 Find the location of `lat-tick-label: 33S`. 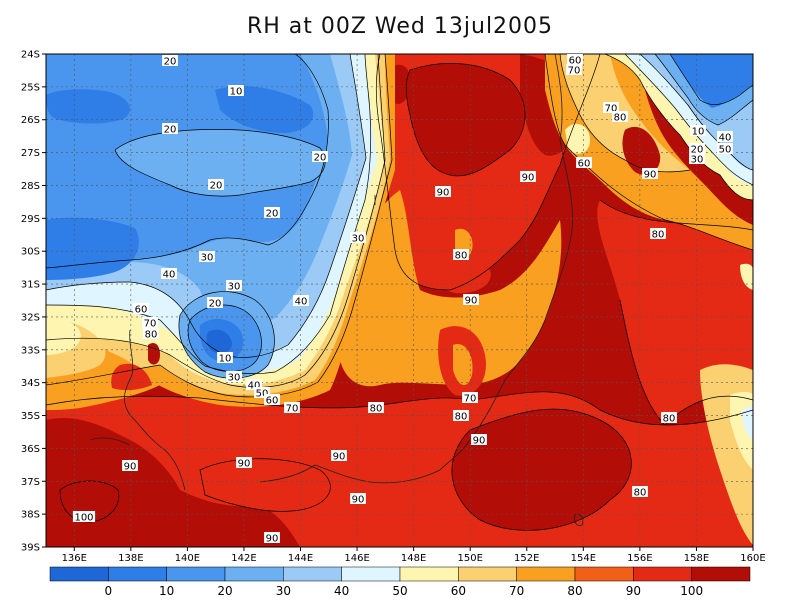

lat-tick-label: 33S is located at coordinates (30, 350).